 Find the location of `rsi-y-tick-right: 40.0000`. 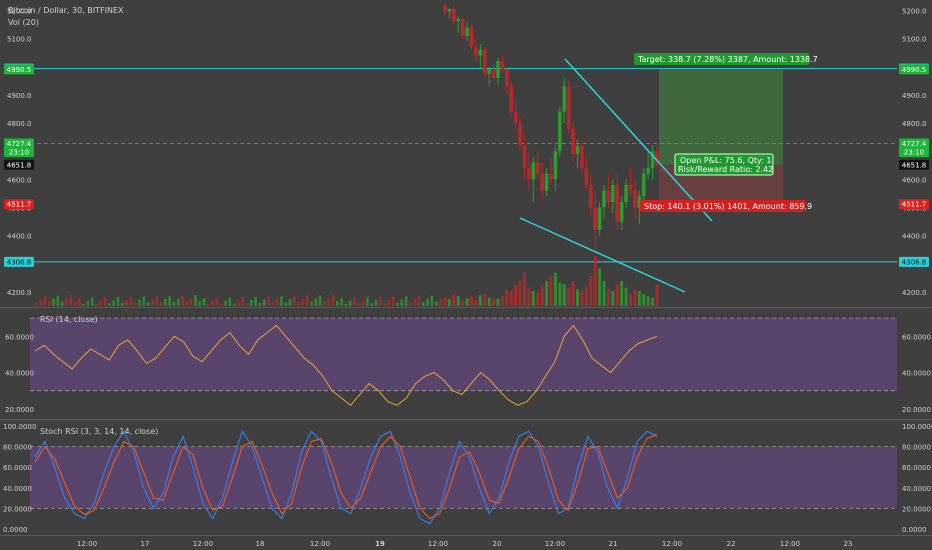

rsi-y-tick-right: 40.0000 is located at coordinates (916, 374).